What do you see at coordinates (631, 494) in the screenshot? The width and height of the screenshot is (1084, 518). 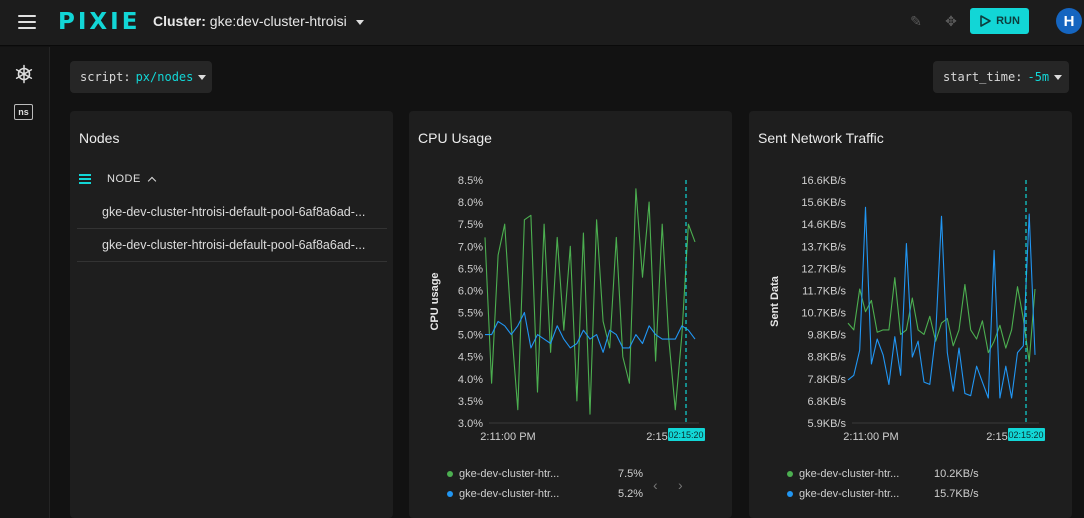 I see `legend-value: 5.2%` at bounding box center [631, 494].